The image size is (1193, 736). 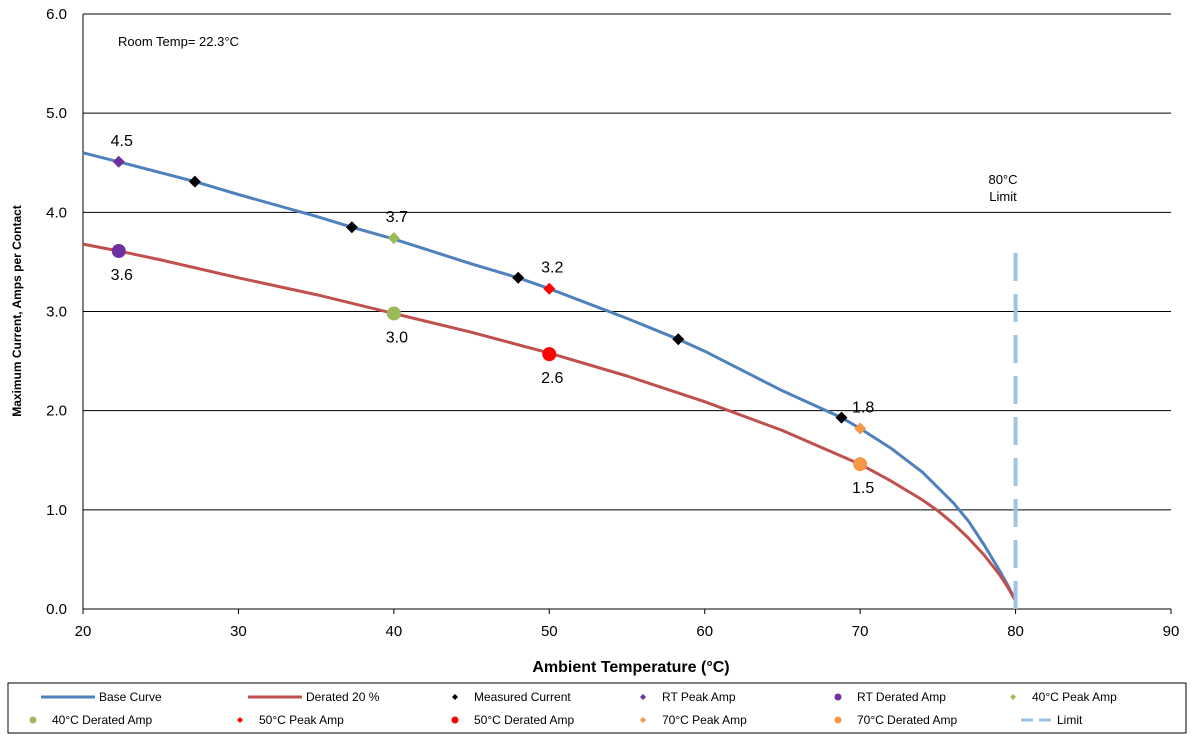 I want to click on legend-label: 70°C Derated Amp, so click(x=907, y=720).